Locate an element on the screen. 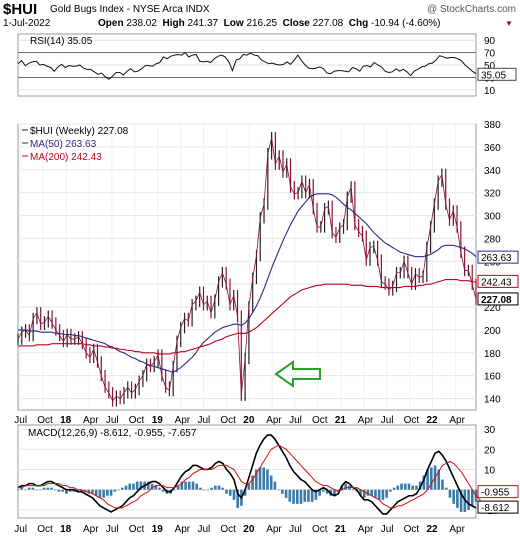 This screenshot has width=520, height=540. rsi-tick-label: 70 is located at coordinates (490, 54).